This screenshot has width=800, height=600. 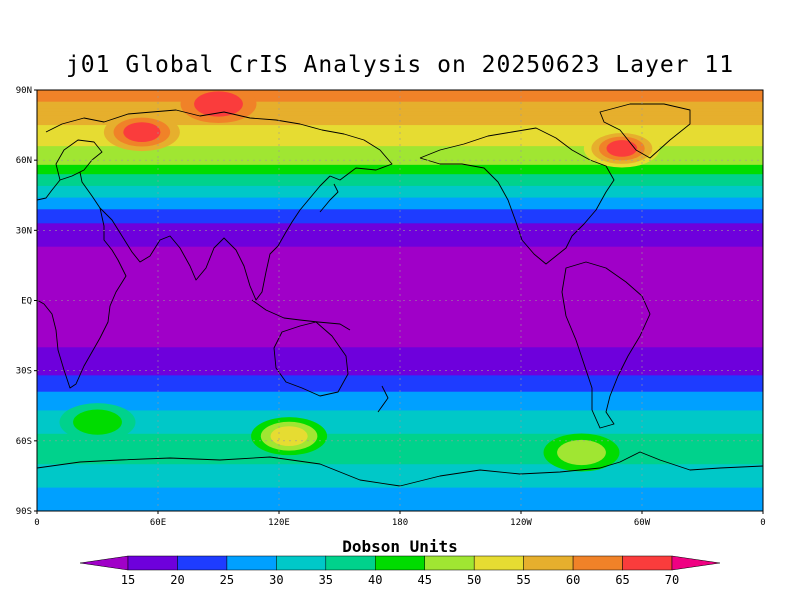 What do you see at coordinates (375, 580) in the screenshot?
I see `colorbar-label: 40` at bounding box center [375, 580].